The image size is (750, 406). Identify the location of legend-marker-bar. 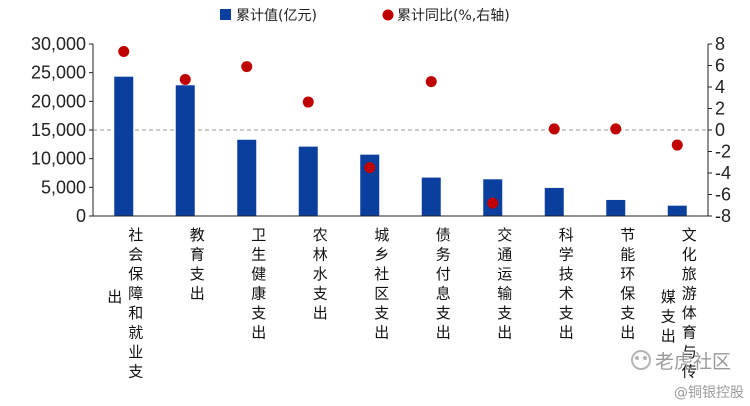
(225, 14).